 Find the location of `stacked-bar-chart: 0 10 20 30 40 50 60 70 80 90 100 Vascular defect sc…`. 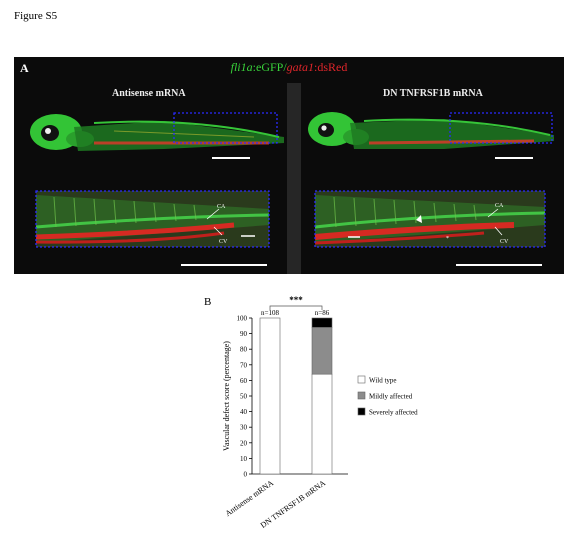

stacked-bar-chart: 0 10 20 30 40 50 60 70 80 90 100 Vascular defect sc… is located at coordinates (320, 412).